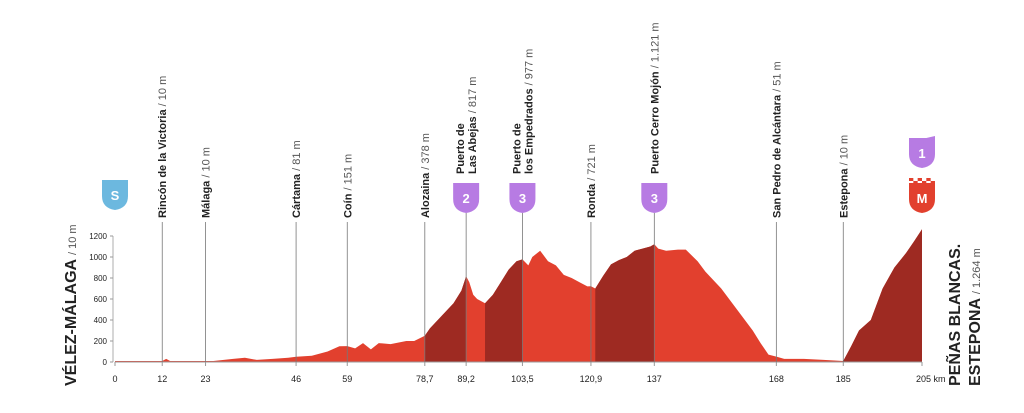 The width and height of the screenshot is (1024, 413). I want to click on x-tick-label: 78,7, so click(425, 379).